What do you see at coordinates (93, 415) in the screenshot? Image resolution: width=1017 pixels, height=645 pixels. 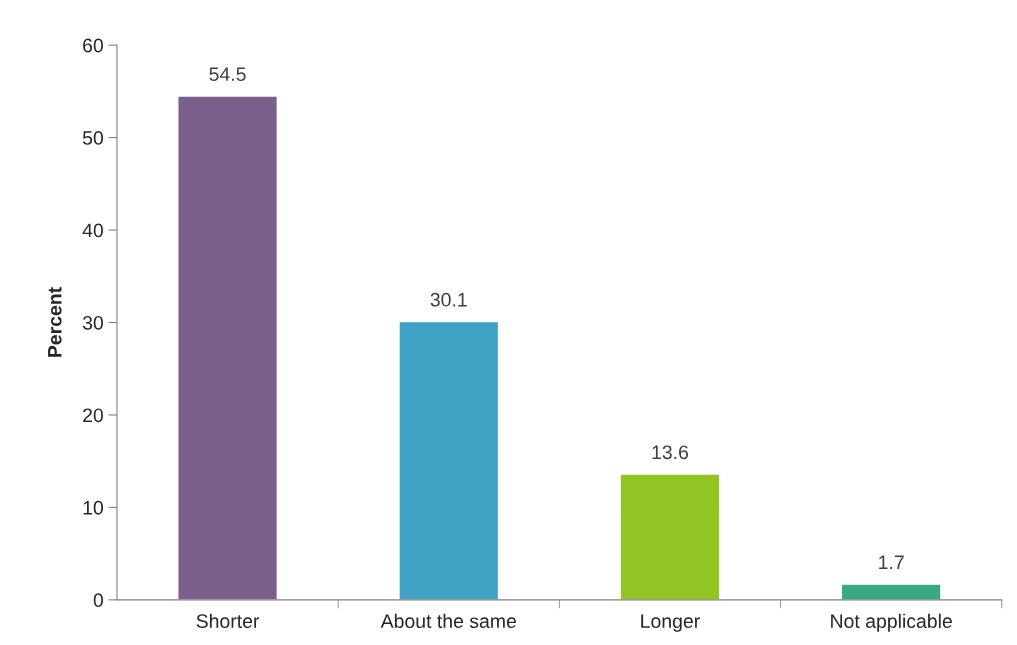 I see `y-tick-label: 20` at bounding box center [93, 415].